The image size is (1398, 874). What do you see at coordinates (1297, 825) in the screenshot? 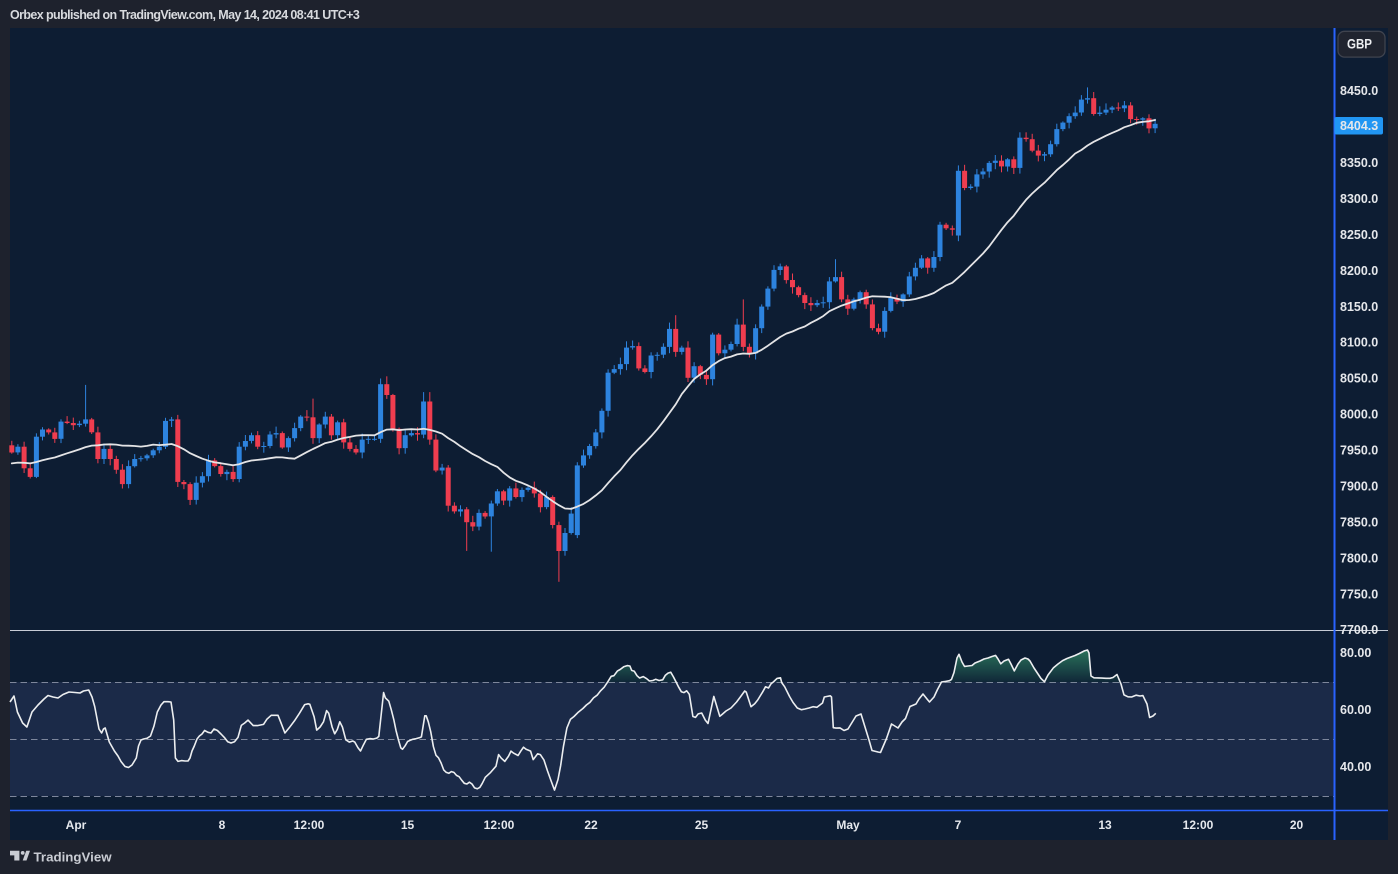
I see `svg-text: 20` at bounding box center [1297, 825].